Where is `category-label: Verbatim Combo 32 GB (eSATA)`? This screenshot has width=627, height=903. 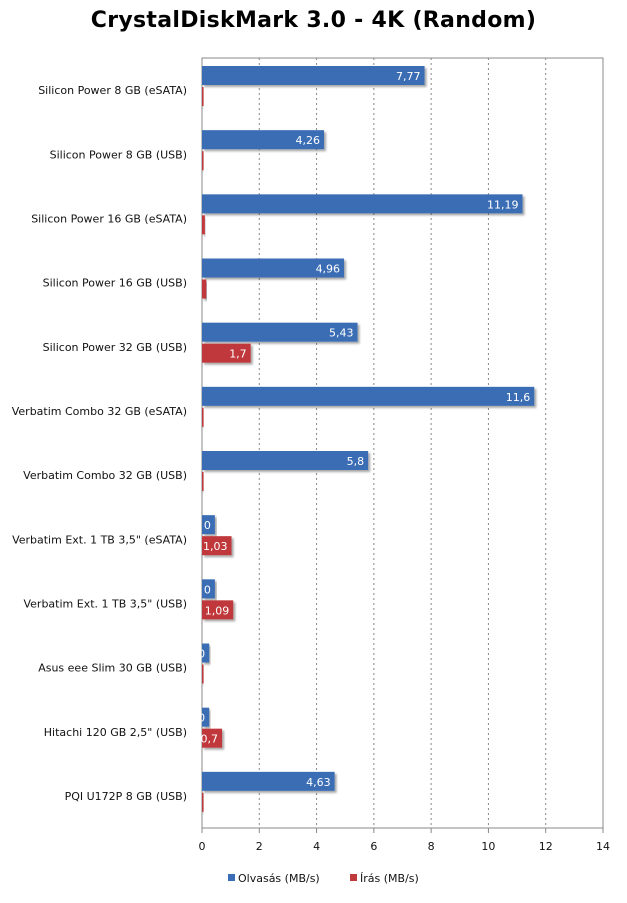 category-label: Verbatim Combo 32 GB (eSATA) is located at coordinates (99, 411).